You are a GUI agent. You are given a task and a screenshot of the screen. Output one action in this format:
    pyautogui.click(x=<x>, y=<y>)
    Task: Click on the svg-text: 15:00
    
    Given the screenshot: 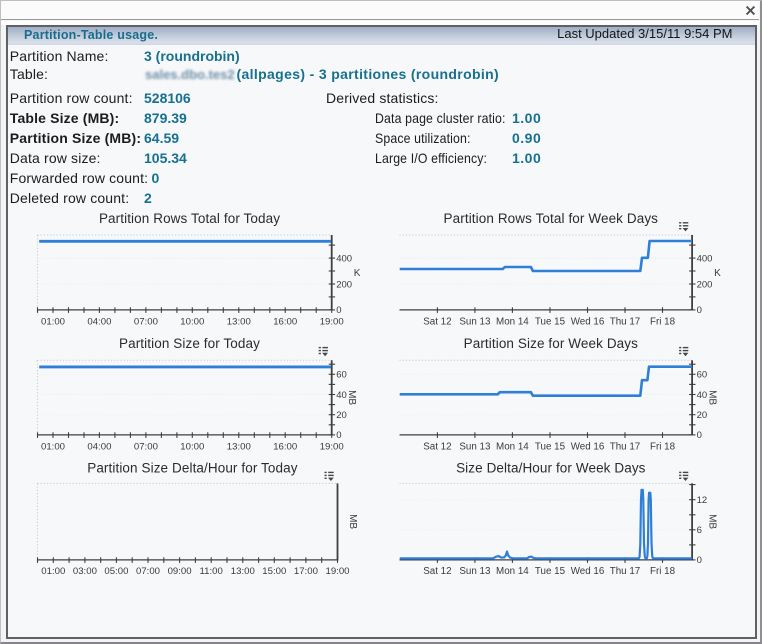 What is the action you would take?
    pyautogui.click(x=274, y=571)
    